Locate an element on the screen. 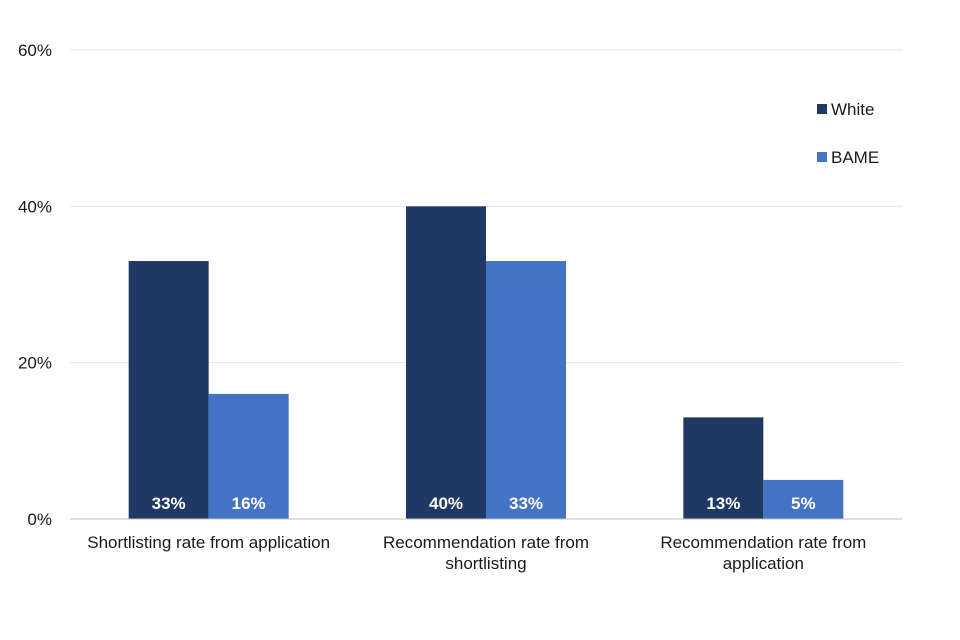 This screenshot has width=960, height=640. legend-label-white: White is located at coordinates (852, 109).